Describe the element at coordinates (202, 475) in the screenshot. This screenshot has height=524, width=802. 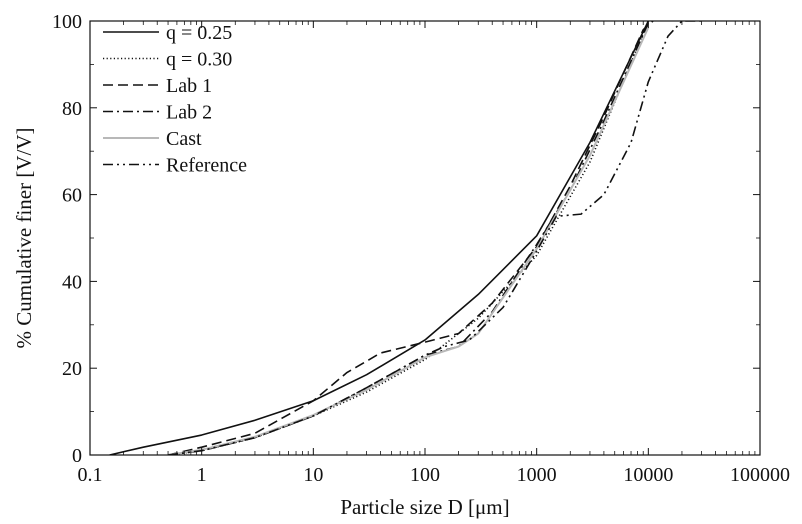
I see `x-tick-label: 1` at that location.